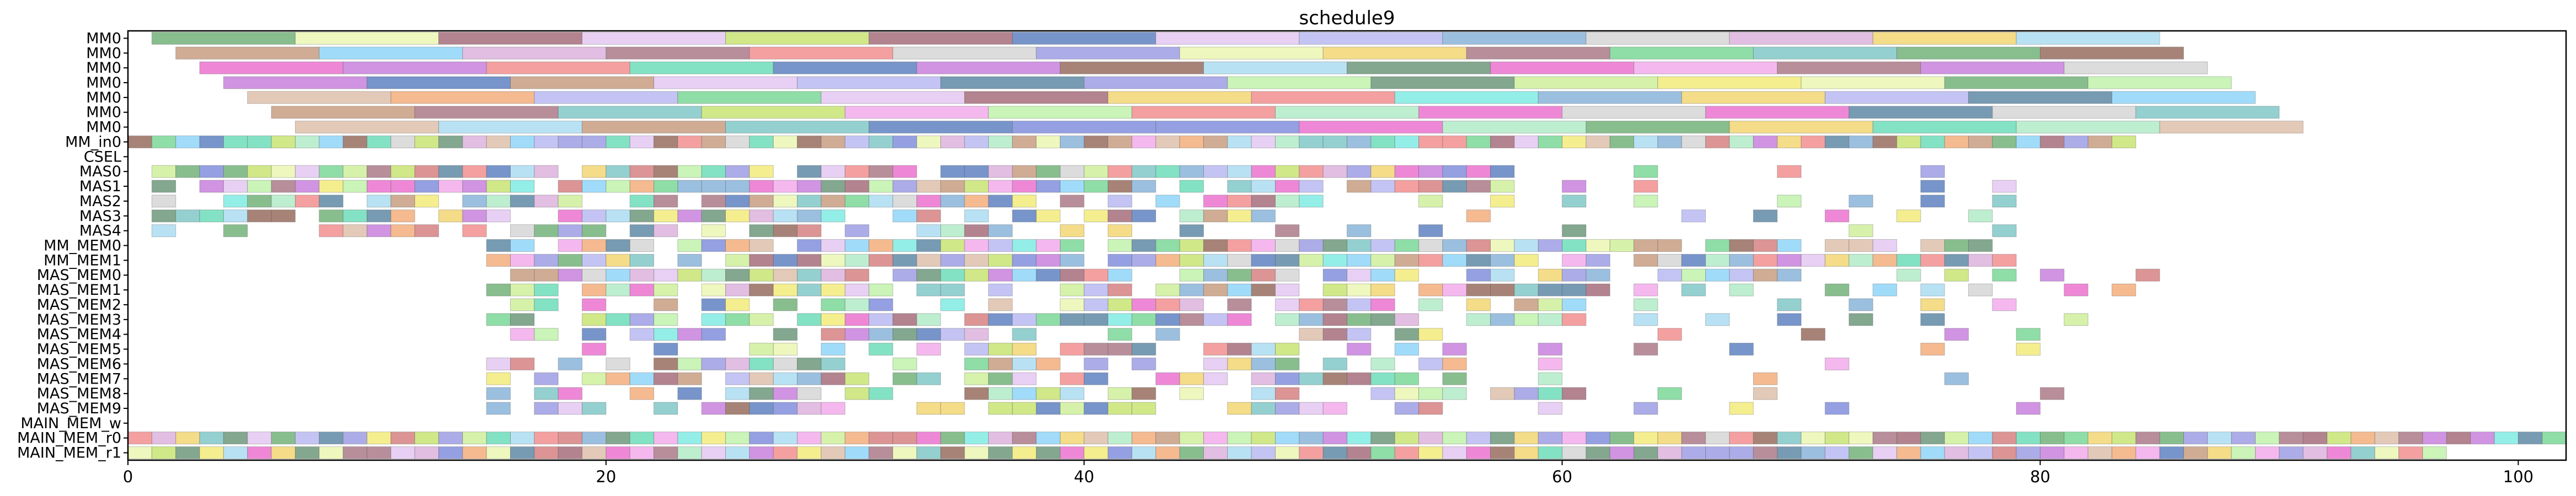  Describe the element at coordinates (103, 53) in the screenshot. I see `y-tick-label: MM0` at that location.